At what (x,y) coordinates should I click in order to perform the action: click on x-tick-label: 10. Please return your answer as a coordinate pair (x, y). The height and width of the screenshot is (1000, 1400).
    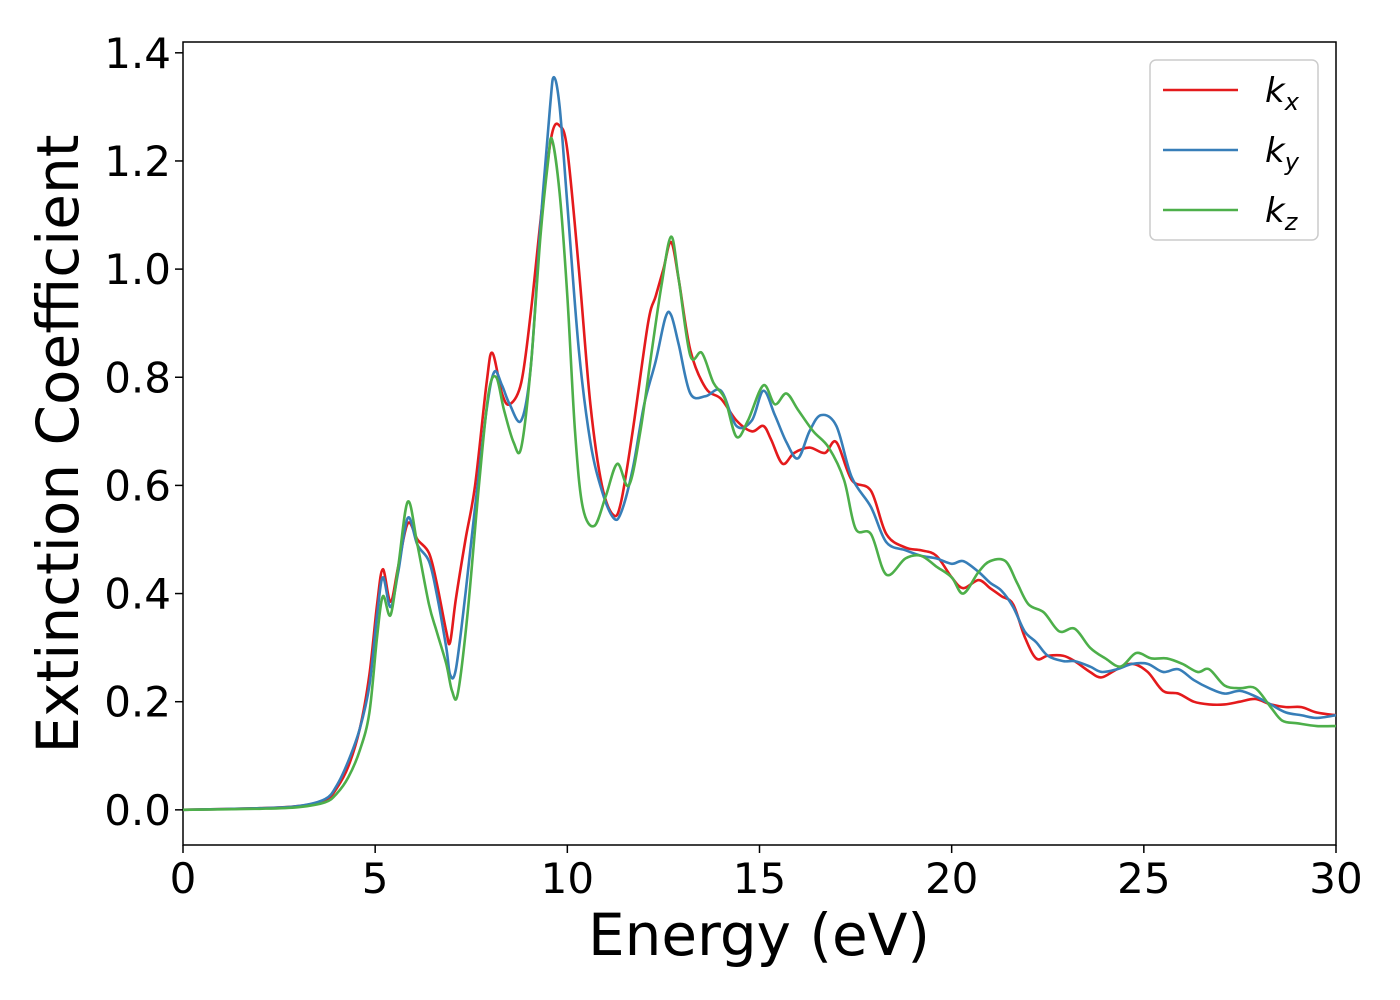
    Looking at the image, I should click on (567, 878).